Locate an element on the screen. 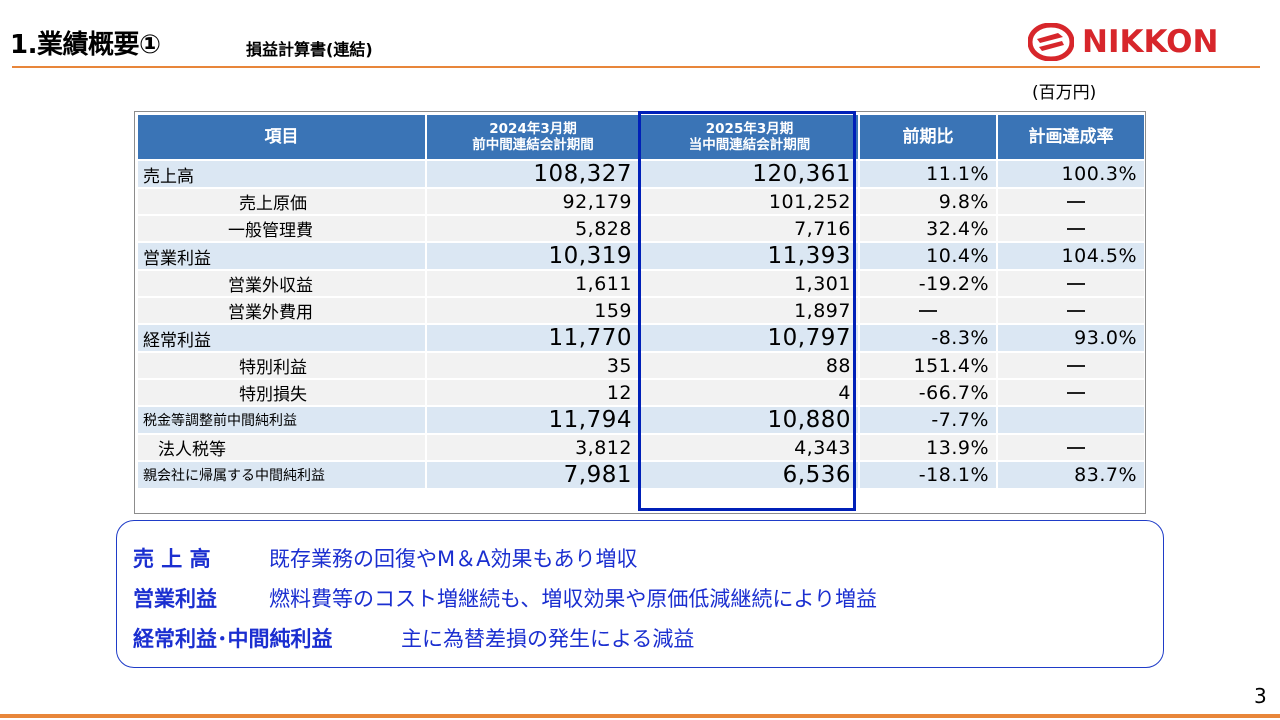  table-row: 税金等調整前中間純利益 11,794 10,880 -7.7% is located at coordinates (641, 420).